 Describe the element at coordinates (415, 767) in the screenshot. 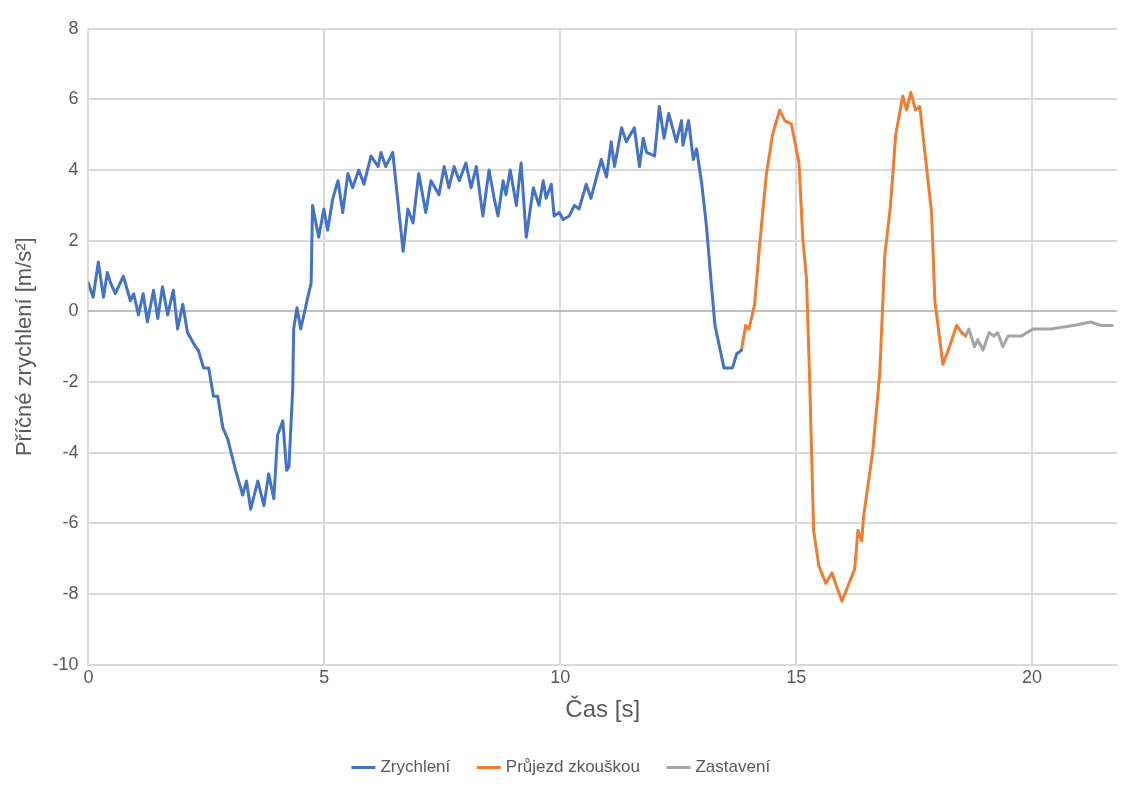

I see `legend-label: Zrychlení` at that location.